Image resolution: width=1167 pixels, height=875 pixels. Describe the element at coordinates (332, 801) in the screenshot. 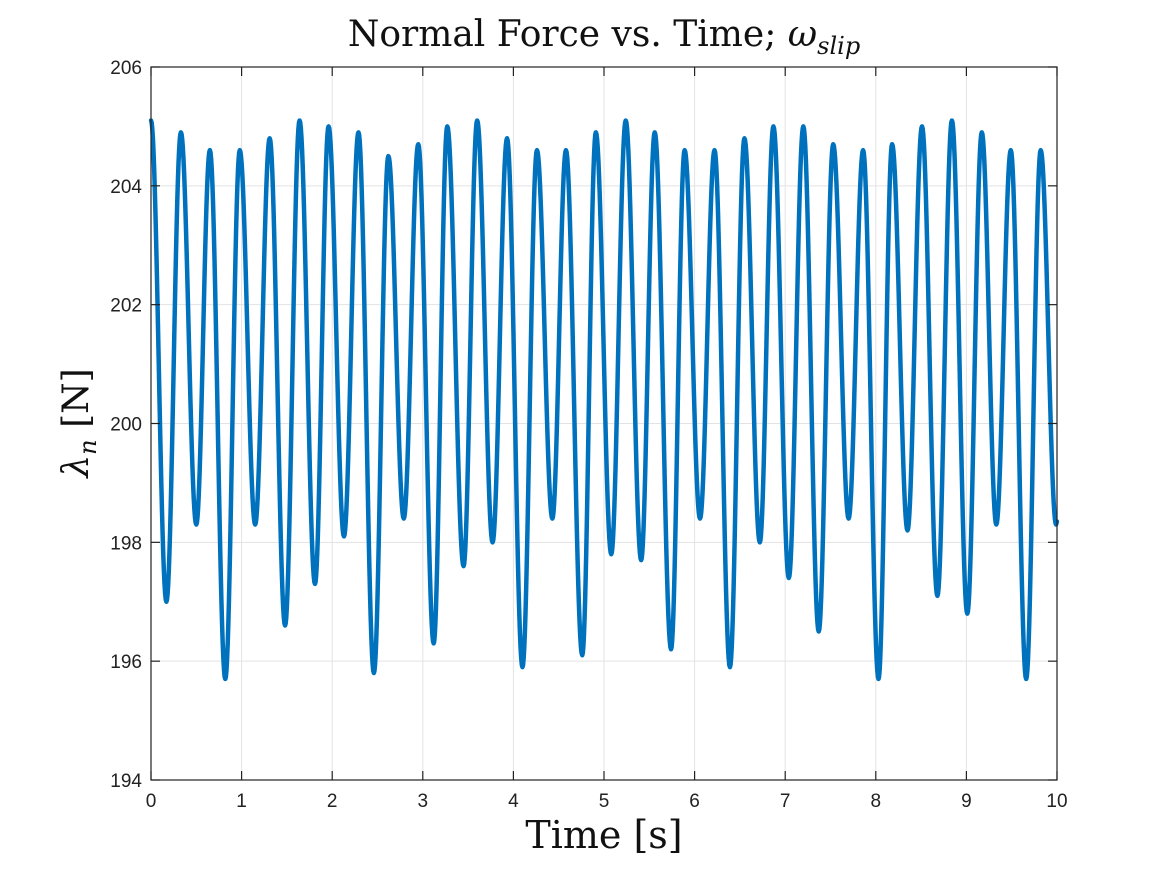

I see `x-tick-label: 2` at that location.